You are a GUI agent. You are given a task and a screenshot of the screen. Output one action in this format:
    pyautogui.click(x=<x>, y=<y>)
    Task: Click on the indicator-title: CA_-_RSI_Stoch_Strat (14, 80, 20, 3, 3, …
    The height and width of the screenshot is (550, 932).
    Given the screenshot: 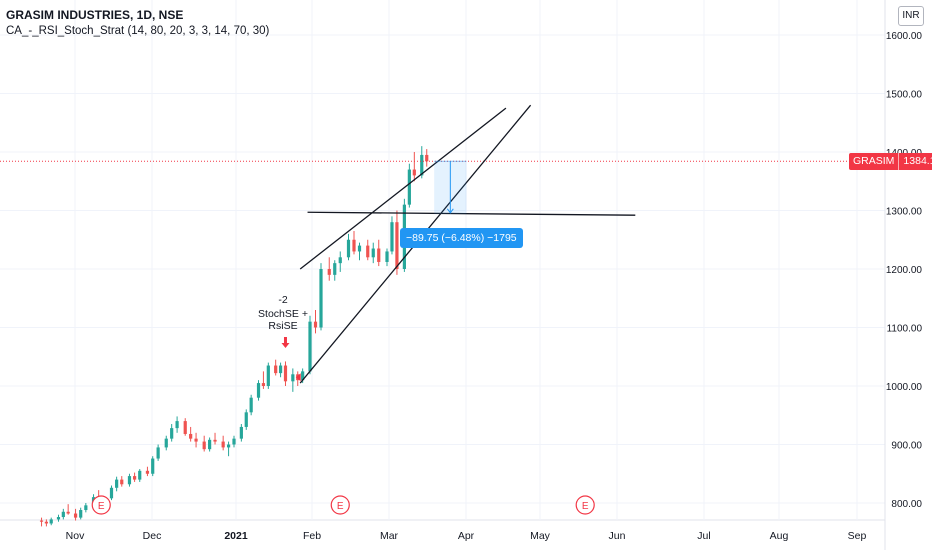 What is the action you would take?
    pyautogui.click(x=137, y=31)
    